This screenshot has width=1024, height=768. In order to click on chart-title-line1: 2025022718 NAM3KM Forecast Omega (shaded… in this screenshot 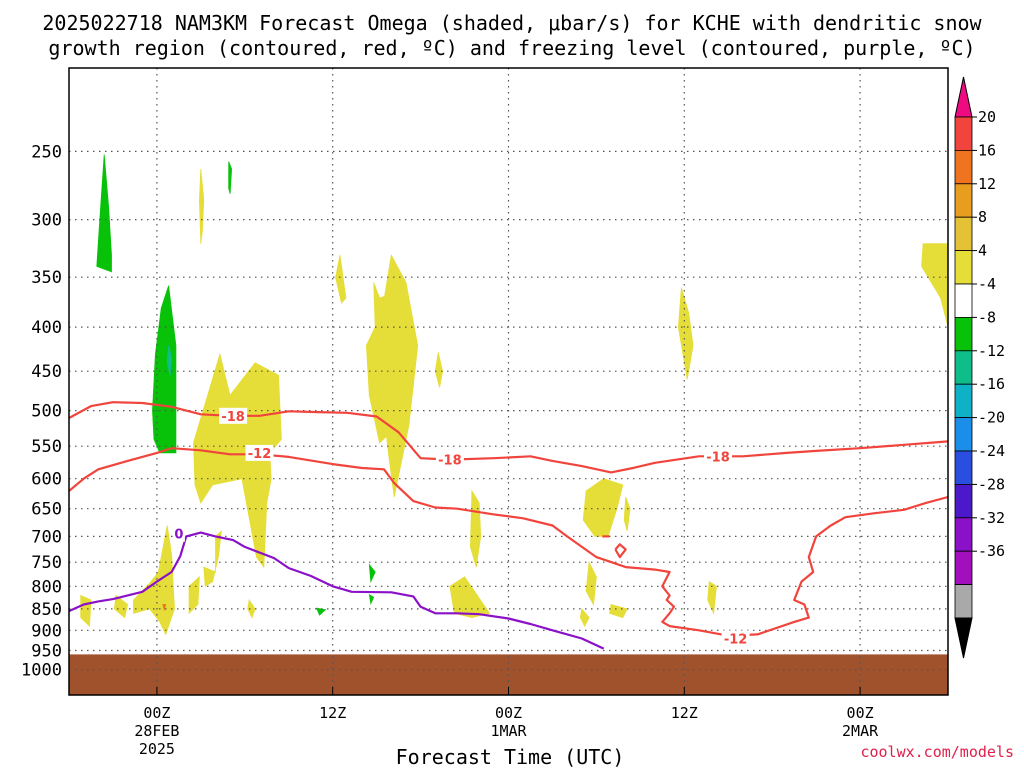, I will do `click(512, 23)`.